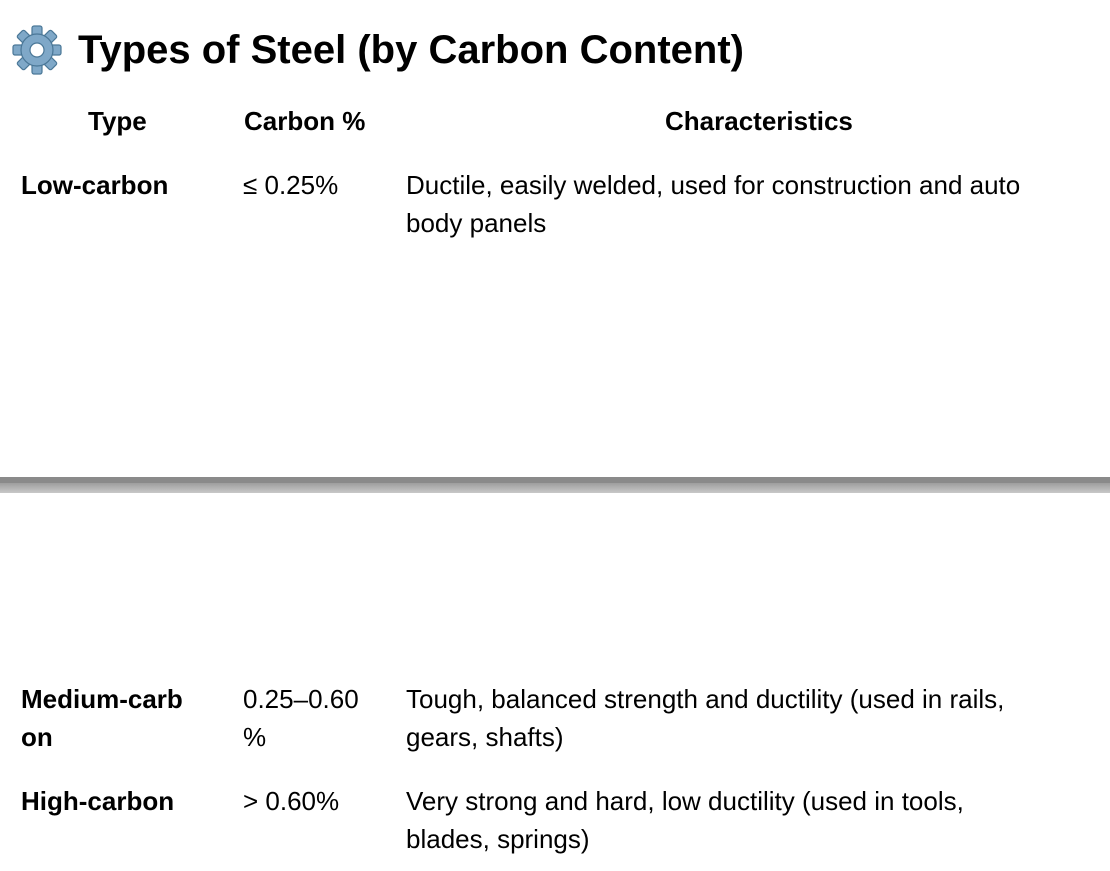  I want to click on row-medium-carbon-type-line-2: on, so click(37, 737).